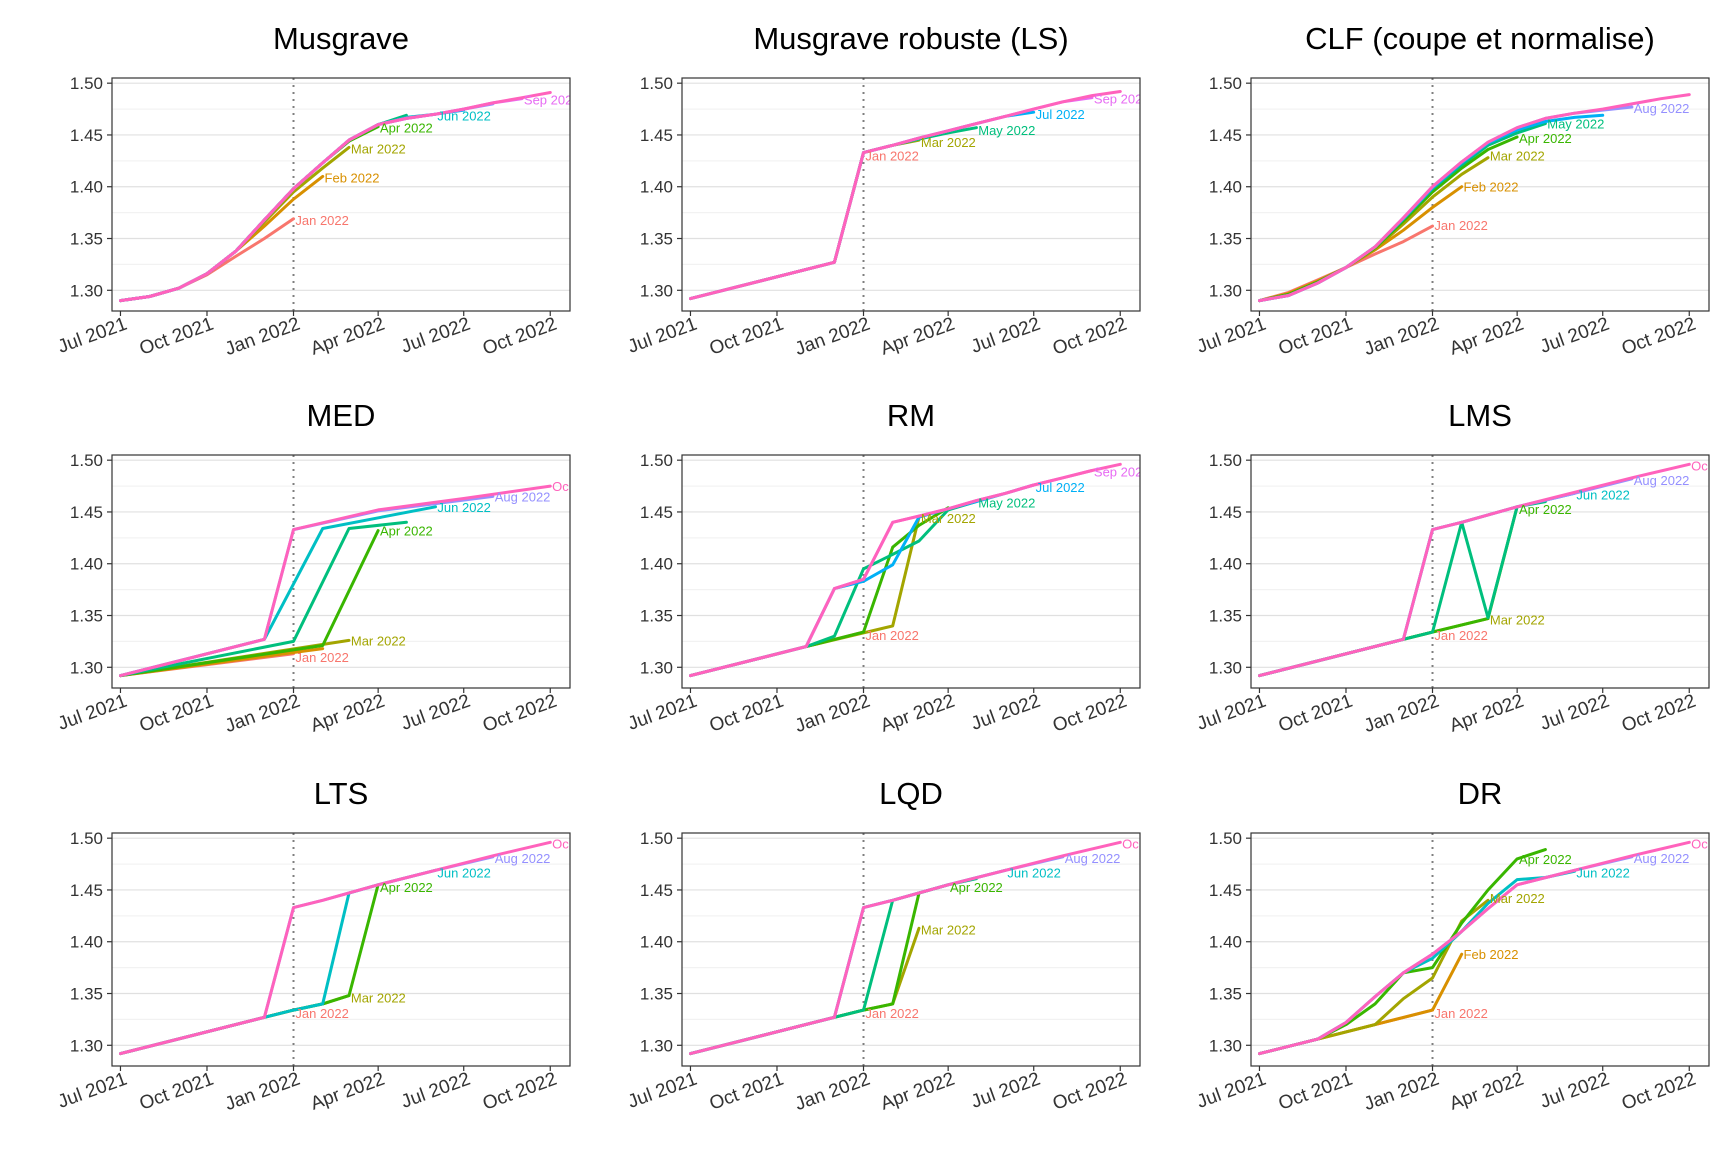 Image resolution: width=1728 pixels, height=1152 pixels. Describe the element at coordinates (1480, 793) in the screenshot. I see `panel-title: DR` at that location.